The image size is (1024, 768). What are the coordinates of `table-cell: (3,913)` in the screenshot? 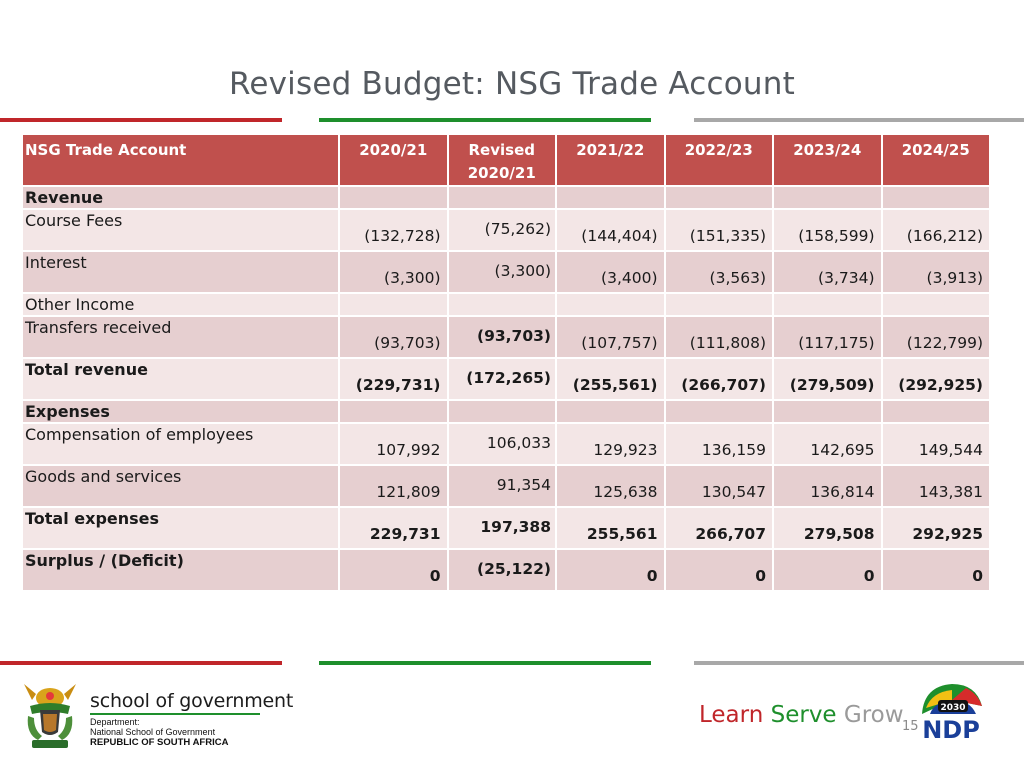 It's located at (935, 272).